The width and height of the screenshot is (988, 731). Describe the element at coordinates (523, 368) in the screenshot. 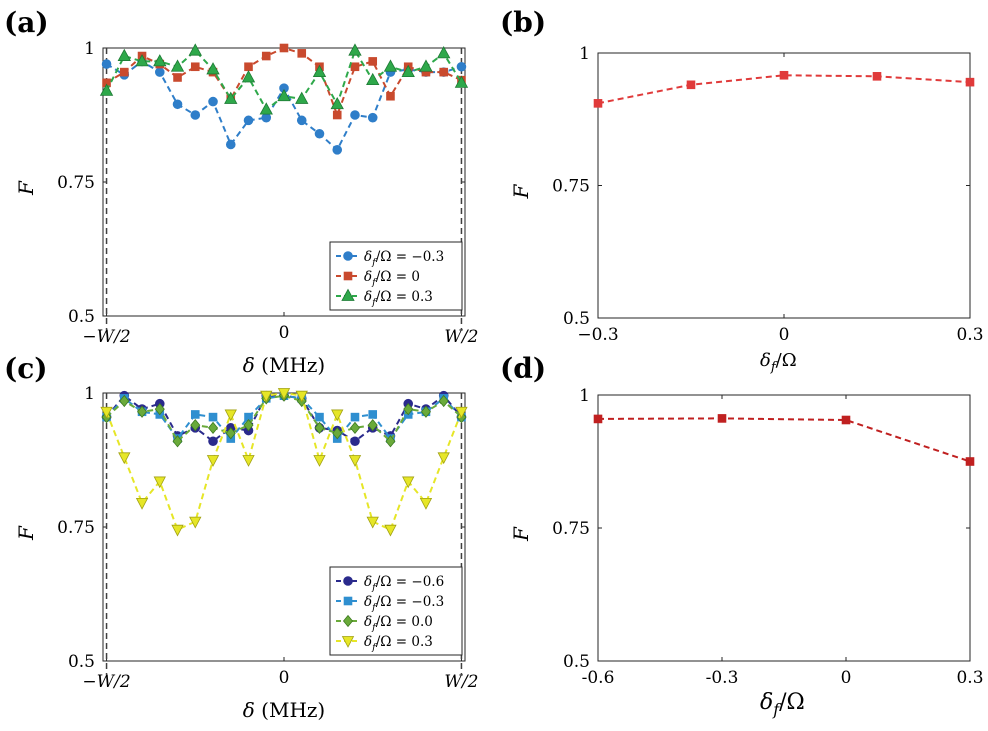

I see `panel-label: (d)` at that location.